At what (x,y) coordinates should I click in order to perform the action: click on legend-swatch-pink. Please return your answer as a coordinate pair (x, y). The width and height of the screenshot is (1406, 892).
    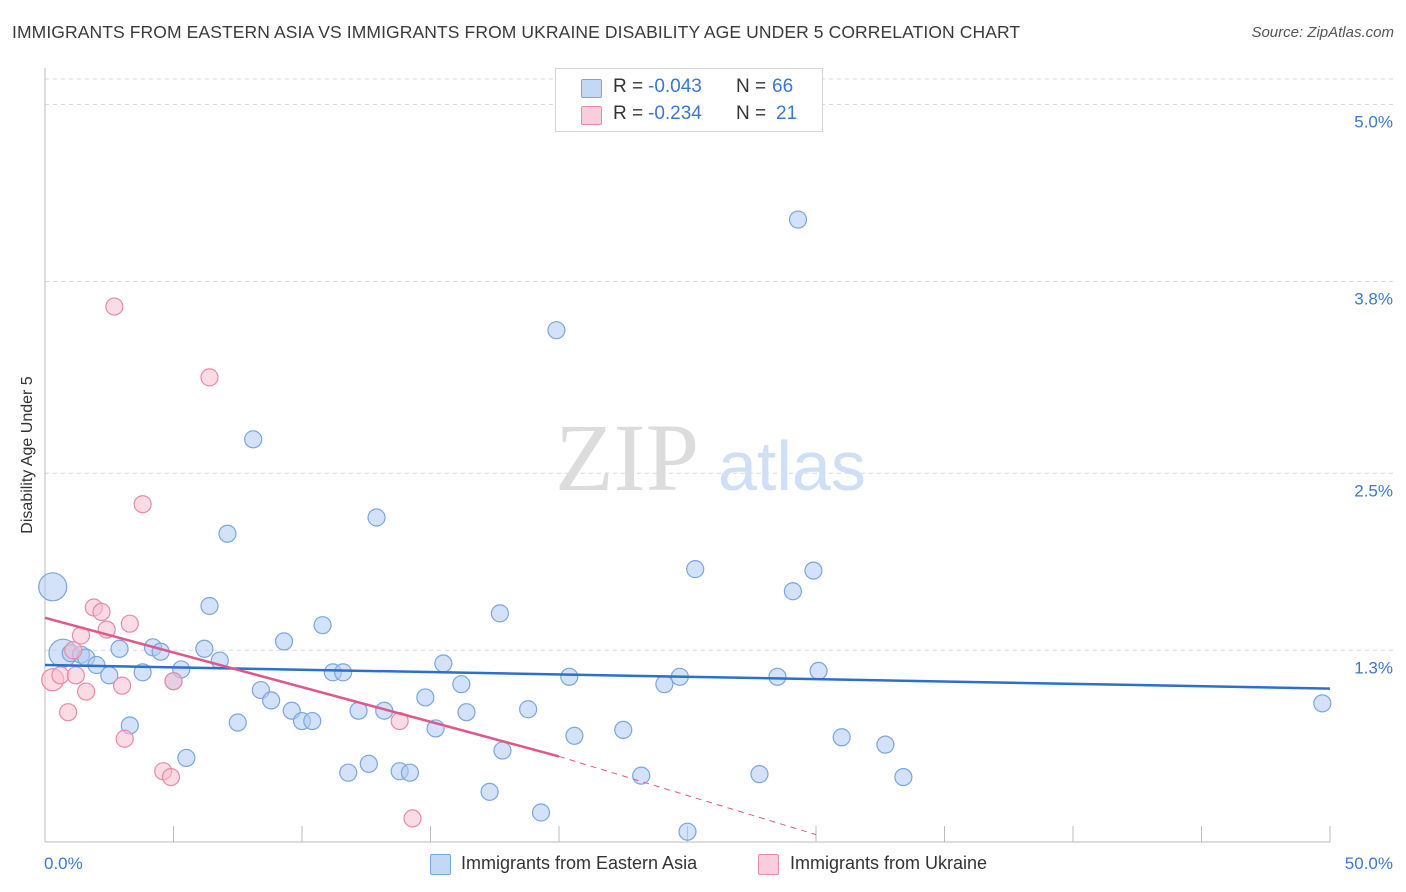
    Looking at the image, I should click on (591, 115).